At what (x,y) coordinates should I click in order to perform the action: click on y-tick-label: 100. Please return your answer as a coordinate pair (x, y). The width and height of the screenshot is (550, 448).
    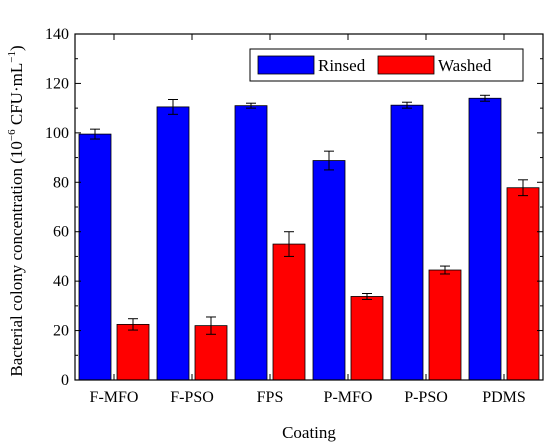
    Looking at the image, I should click on (57, 133).